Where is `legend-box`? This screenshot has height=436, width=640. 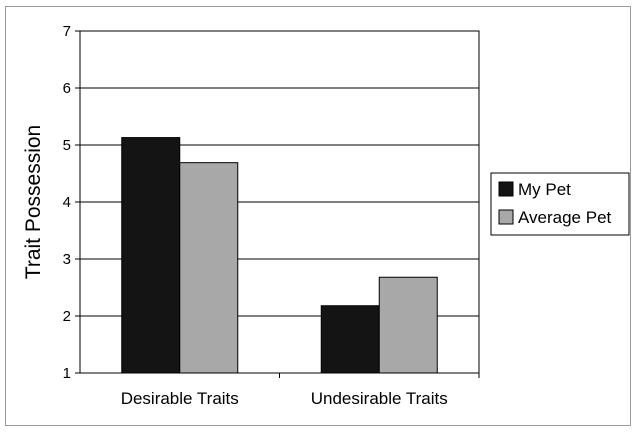 legend-box is located at coordinates (560, 204).